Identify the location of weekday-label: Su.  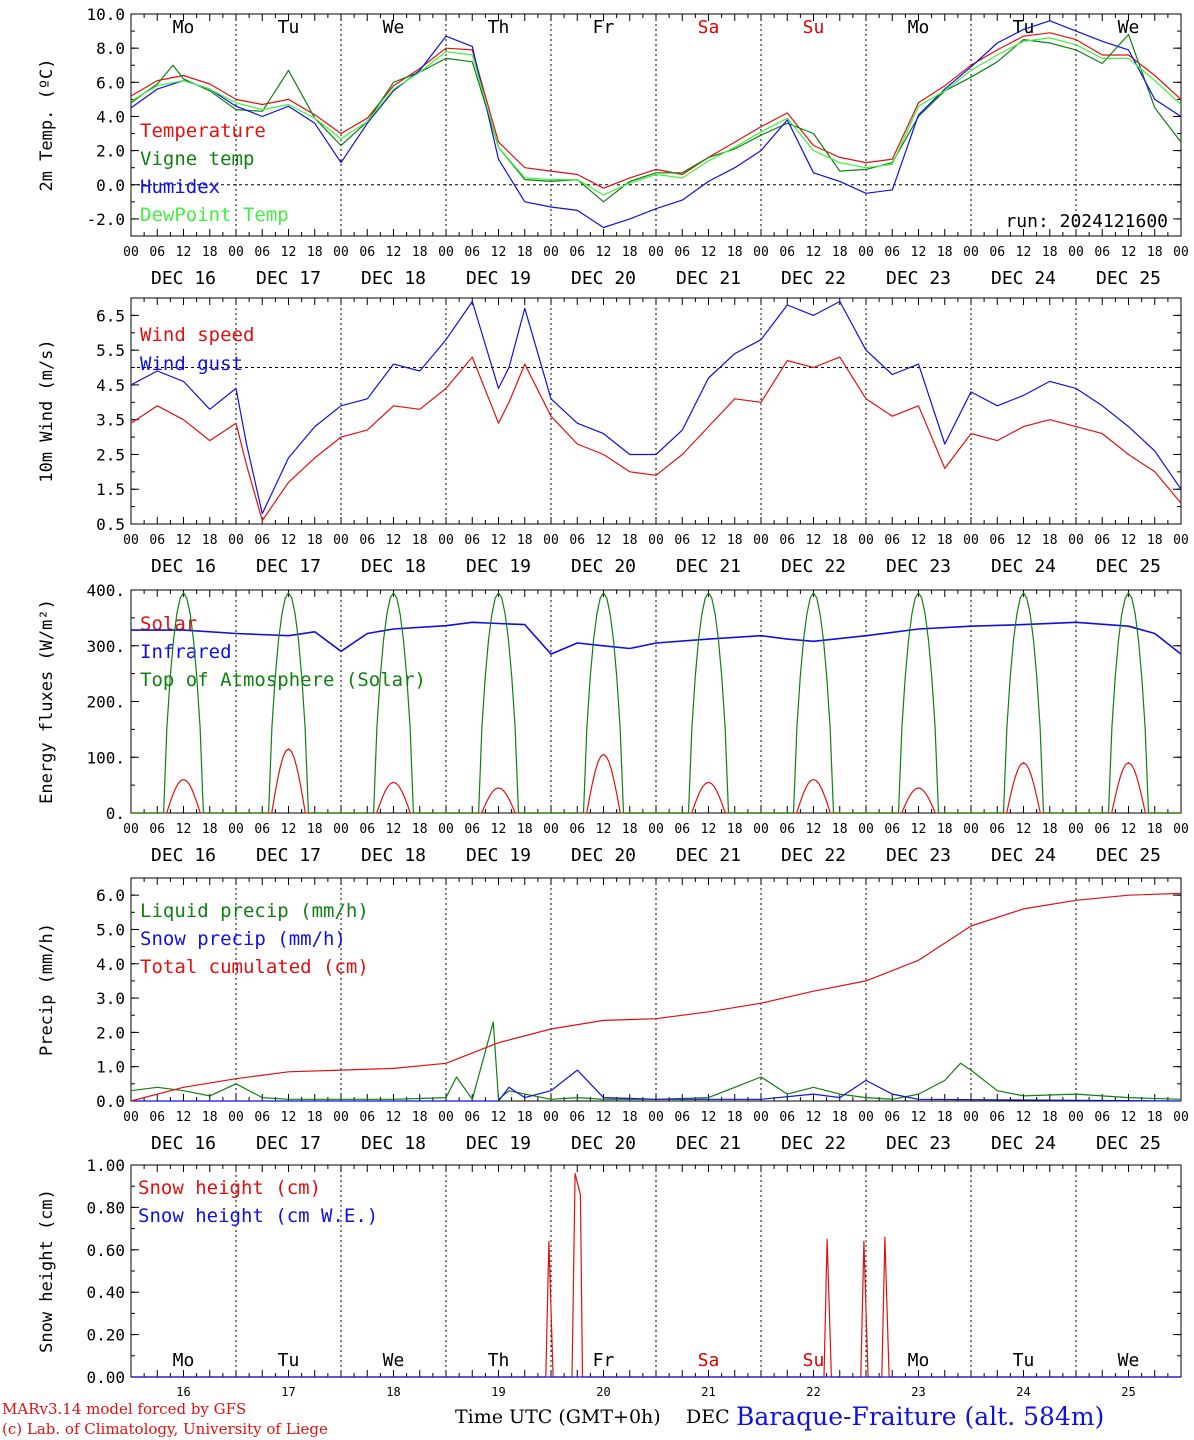
(814, 27).